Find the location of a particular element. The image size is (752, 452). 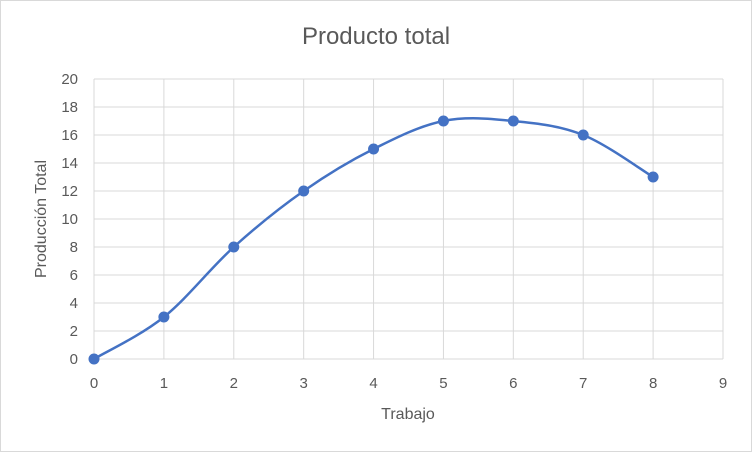

y-tick-label: 10 is located at coordinates (69, 219).